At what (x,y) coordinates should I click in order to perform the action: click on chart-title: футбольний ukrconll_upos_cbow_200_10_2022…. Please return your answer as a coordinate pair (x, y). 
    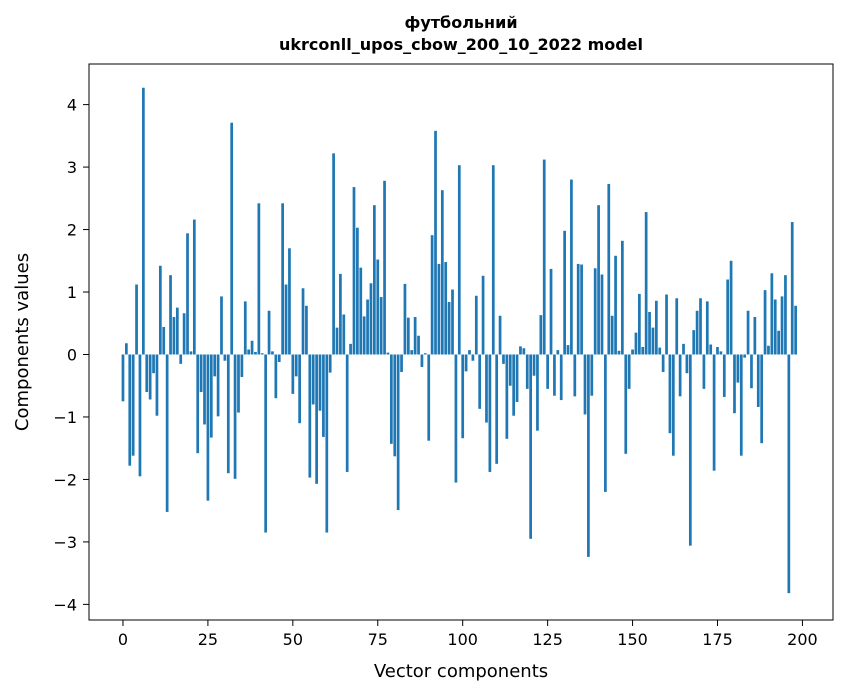
    Looking at the image, I should click on (461, 33).